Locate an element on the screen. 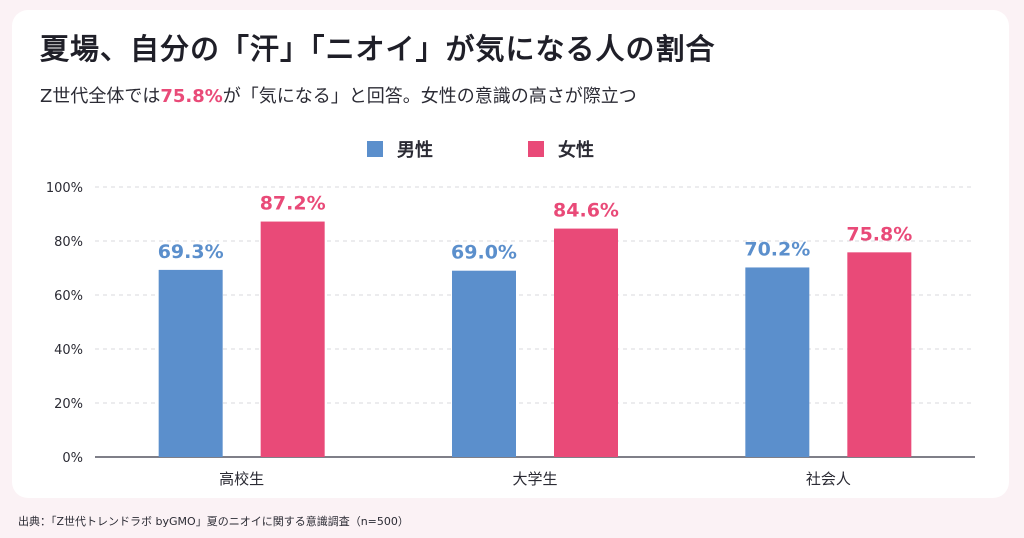 The width and height of the screenshot is (1024, 538). data-label: 75.8% is located at coordinates (879, 234).